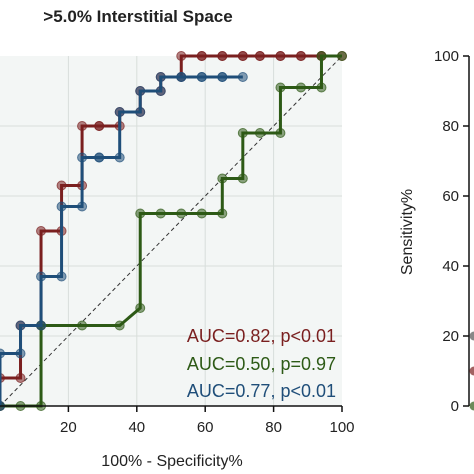  What do you see at coordinates (273, 427) in the screenshot?
I see `x-tick-label: 80` at bounding box center [273, 427].